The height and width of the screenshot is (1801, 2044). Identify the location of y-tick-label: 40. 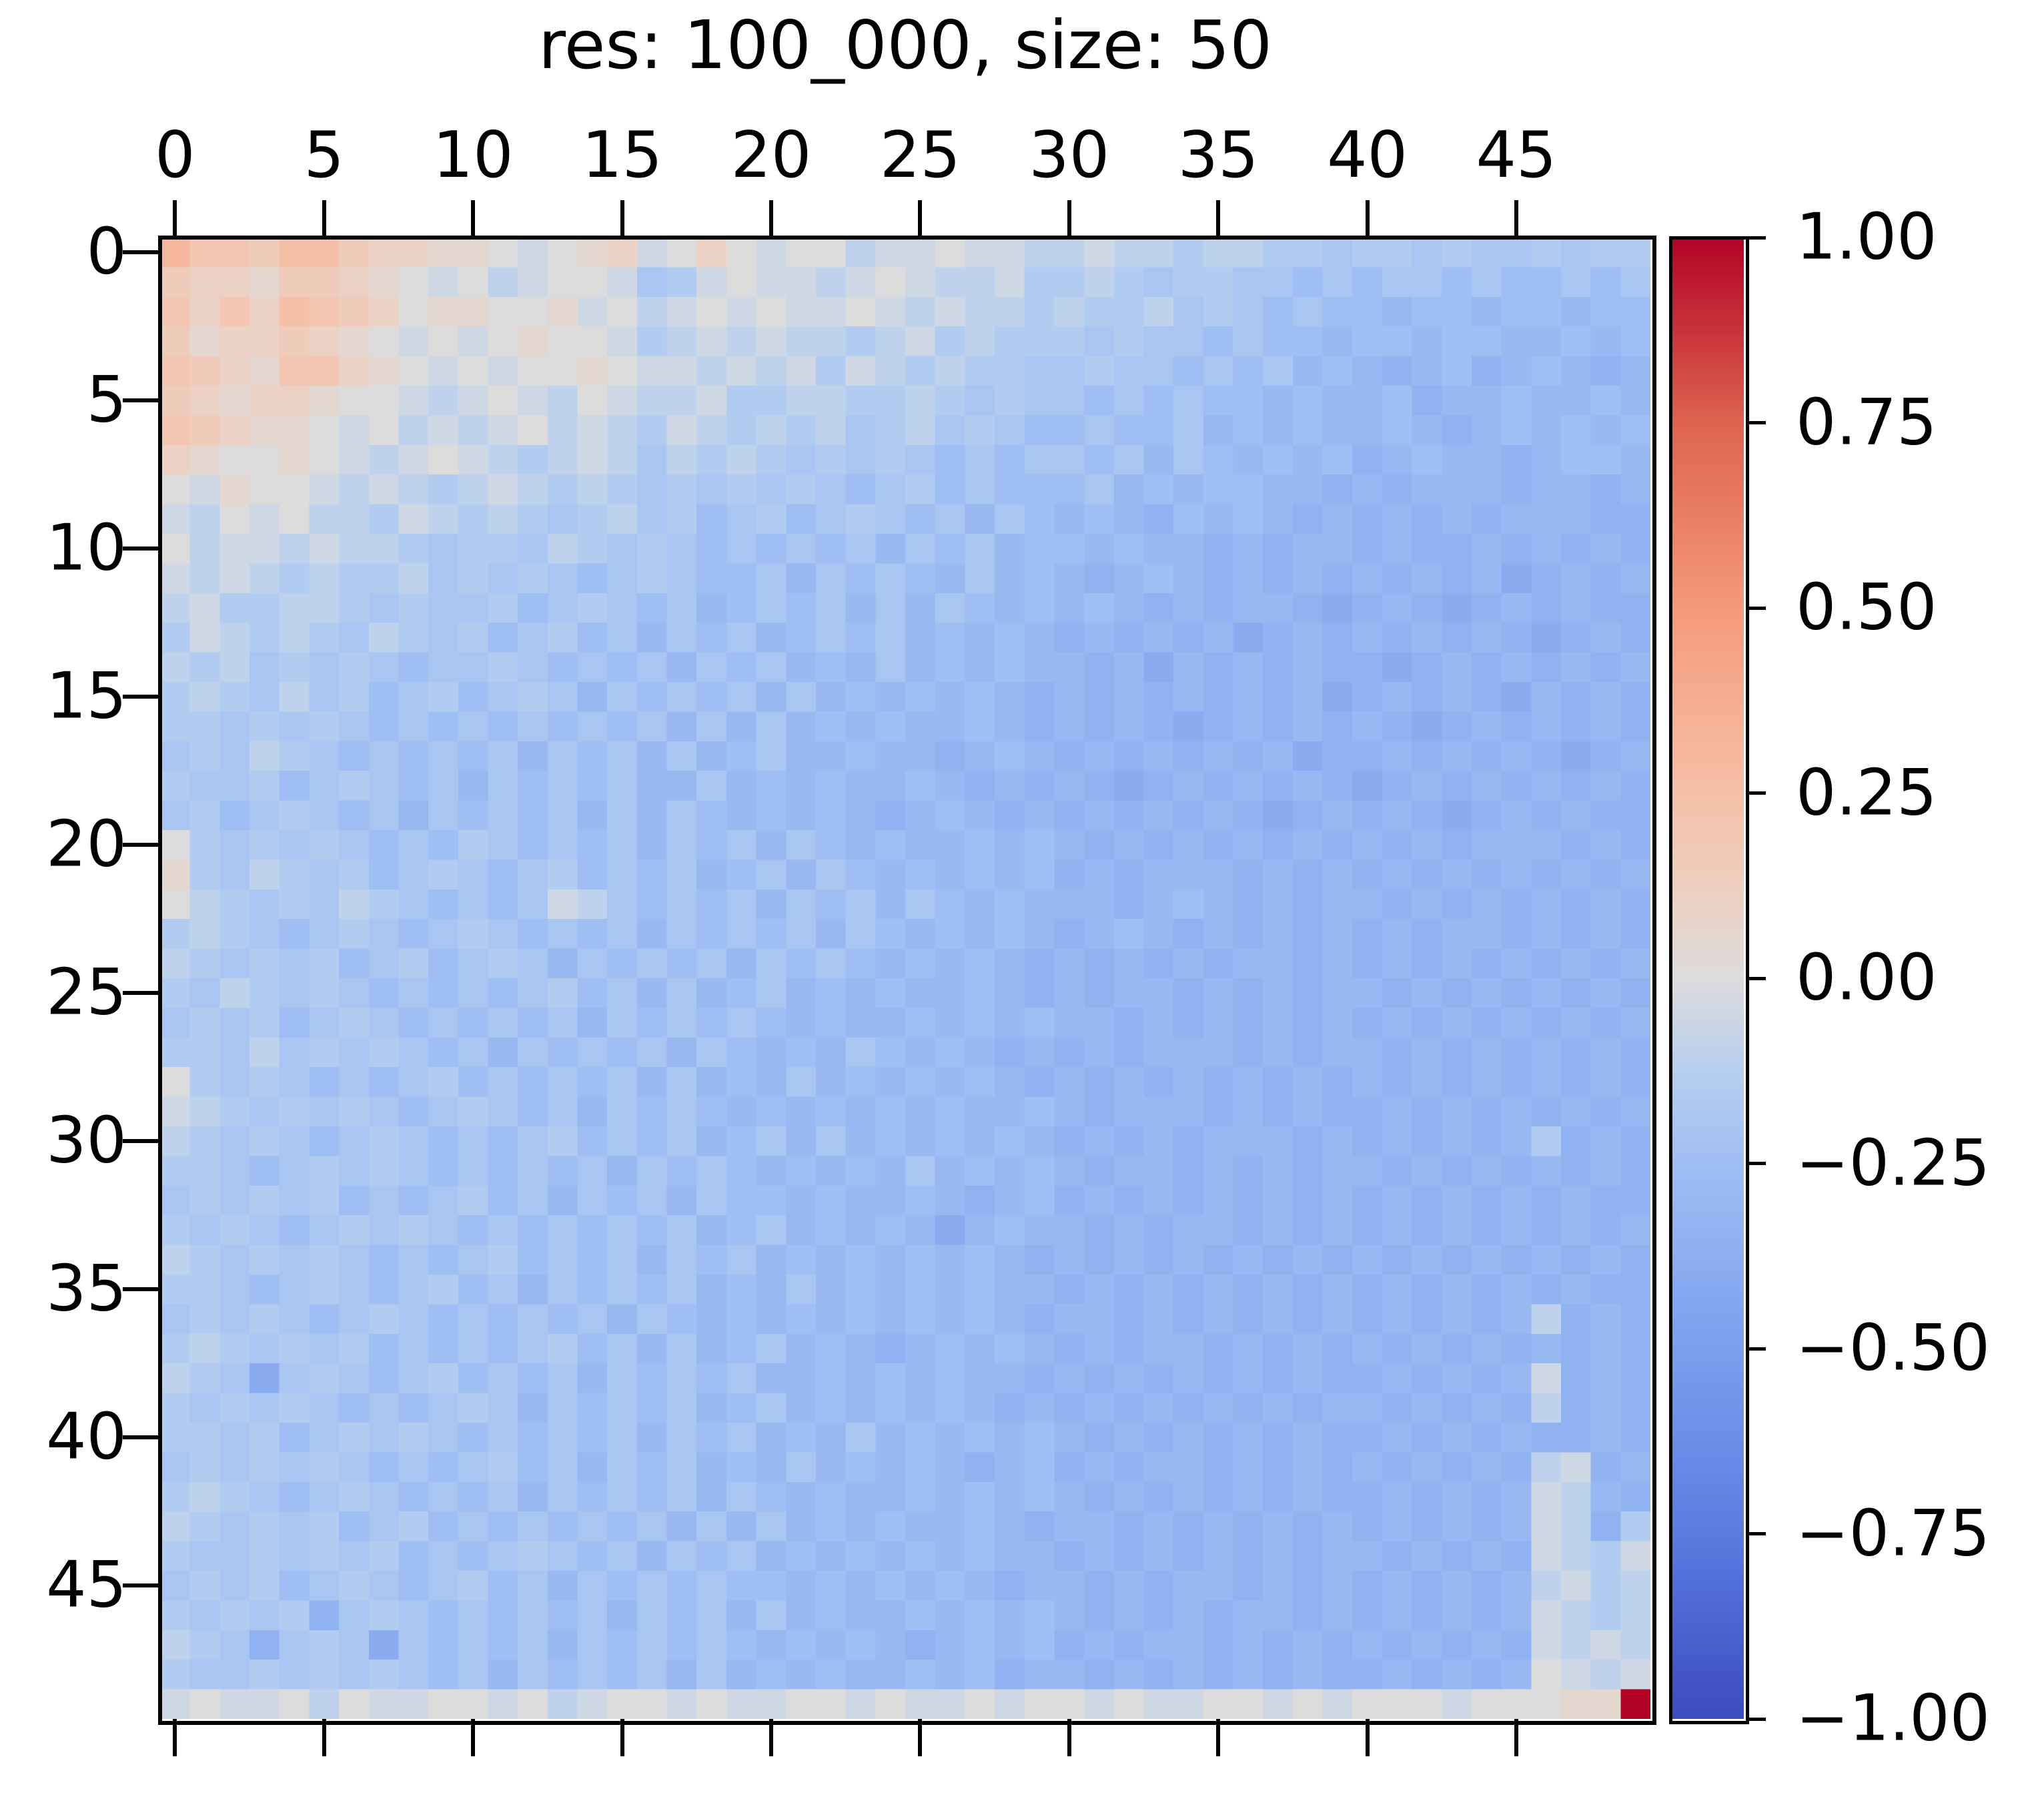
(86, 1437).